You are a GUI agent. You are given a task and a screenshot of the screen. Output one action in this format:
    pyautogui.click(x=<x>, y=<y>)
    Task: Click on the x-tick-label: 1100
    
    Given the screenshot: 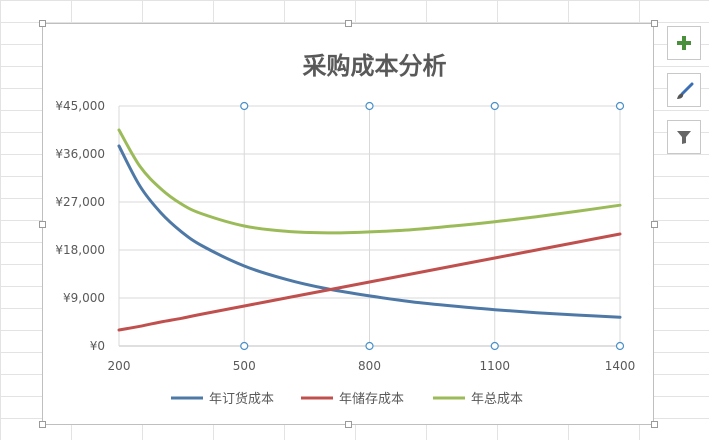 What is the action you would take?
    pyautogui.click(x=494, y=366)
    